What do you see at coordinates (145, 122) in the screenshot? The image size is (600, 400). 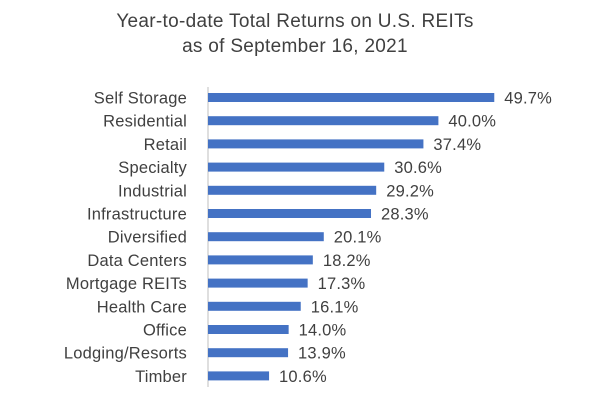 I see `category-label-residential: Residential` at bounding box center [145, 122].